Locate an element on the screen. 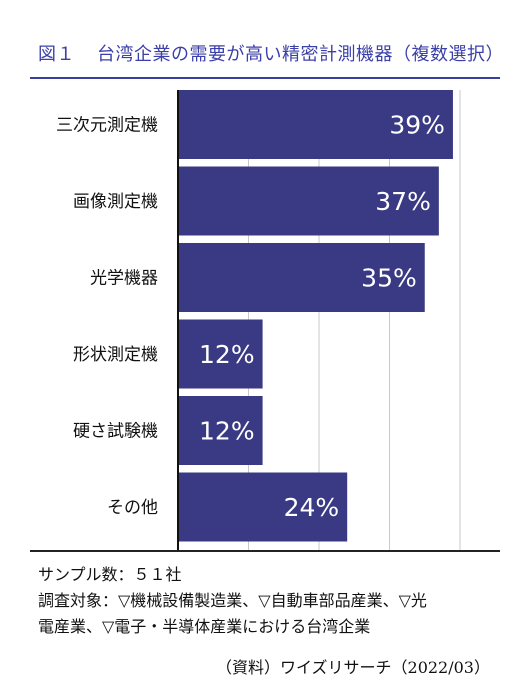  bar-value-label-2: 35% is located at coordinates (389, 278).